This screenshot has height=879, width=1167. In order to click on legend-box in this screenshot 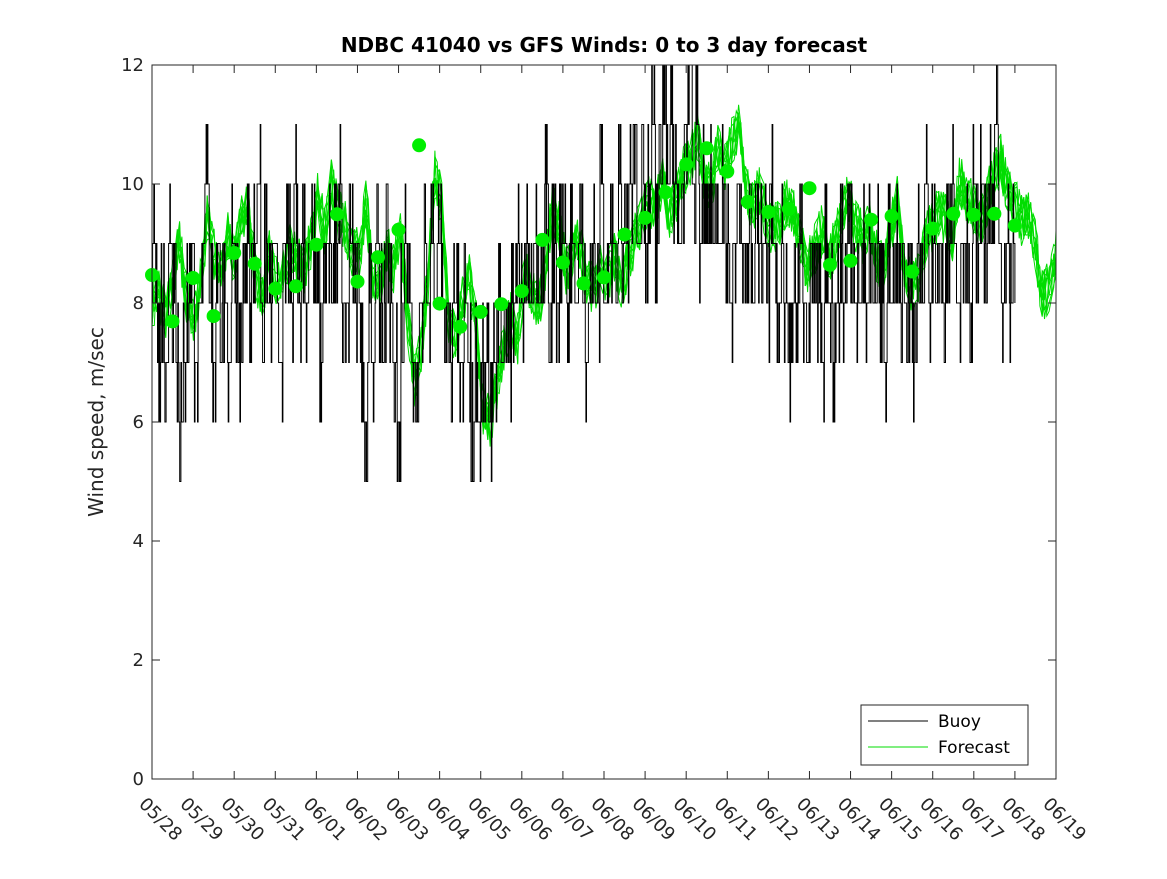, I will do `click(944, 735)`.